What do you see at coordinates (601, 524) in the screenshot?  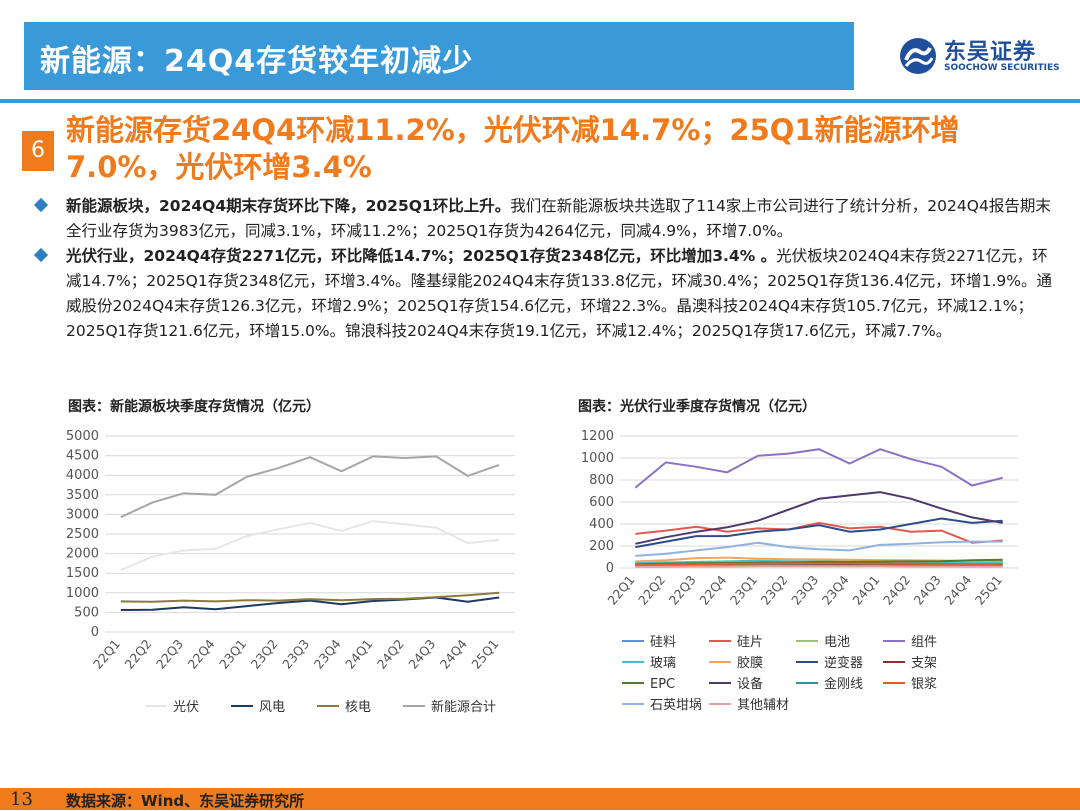 I see `y-tick-label: 400` at bounding box center [601, 524].